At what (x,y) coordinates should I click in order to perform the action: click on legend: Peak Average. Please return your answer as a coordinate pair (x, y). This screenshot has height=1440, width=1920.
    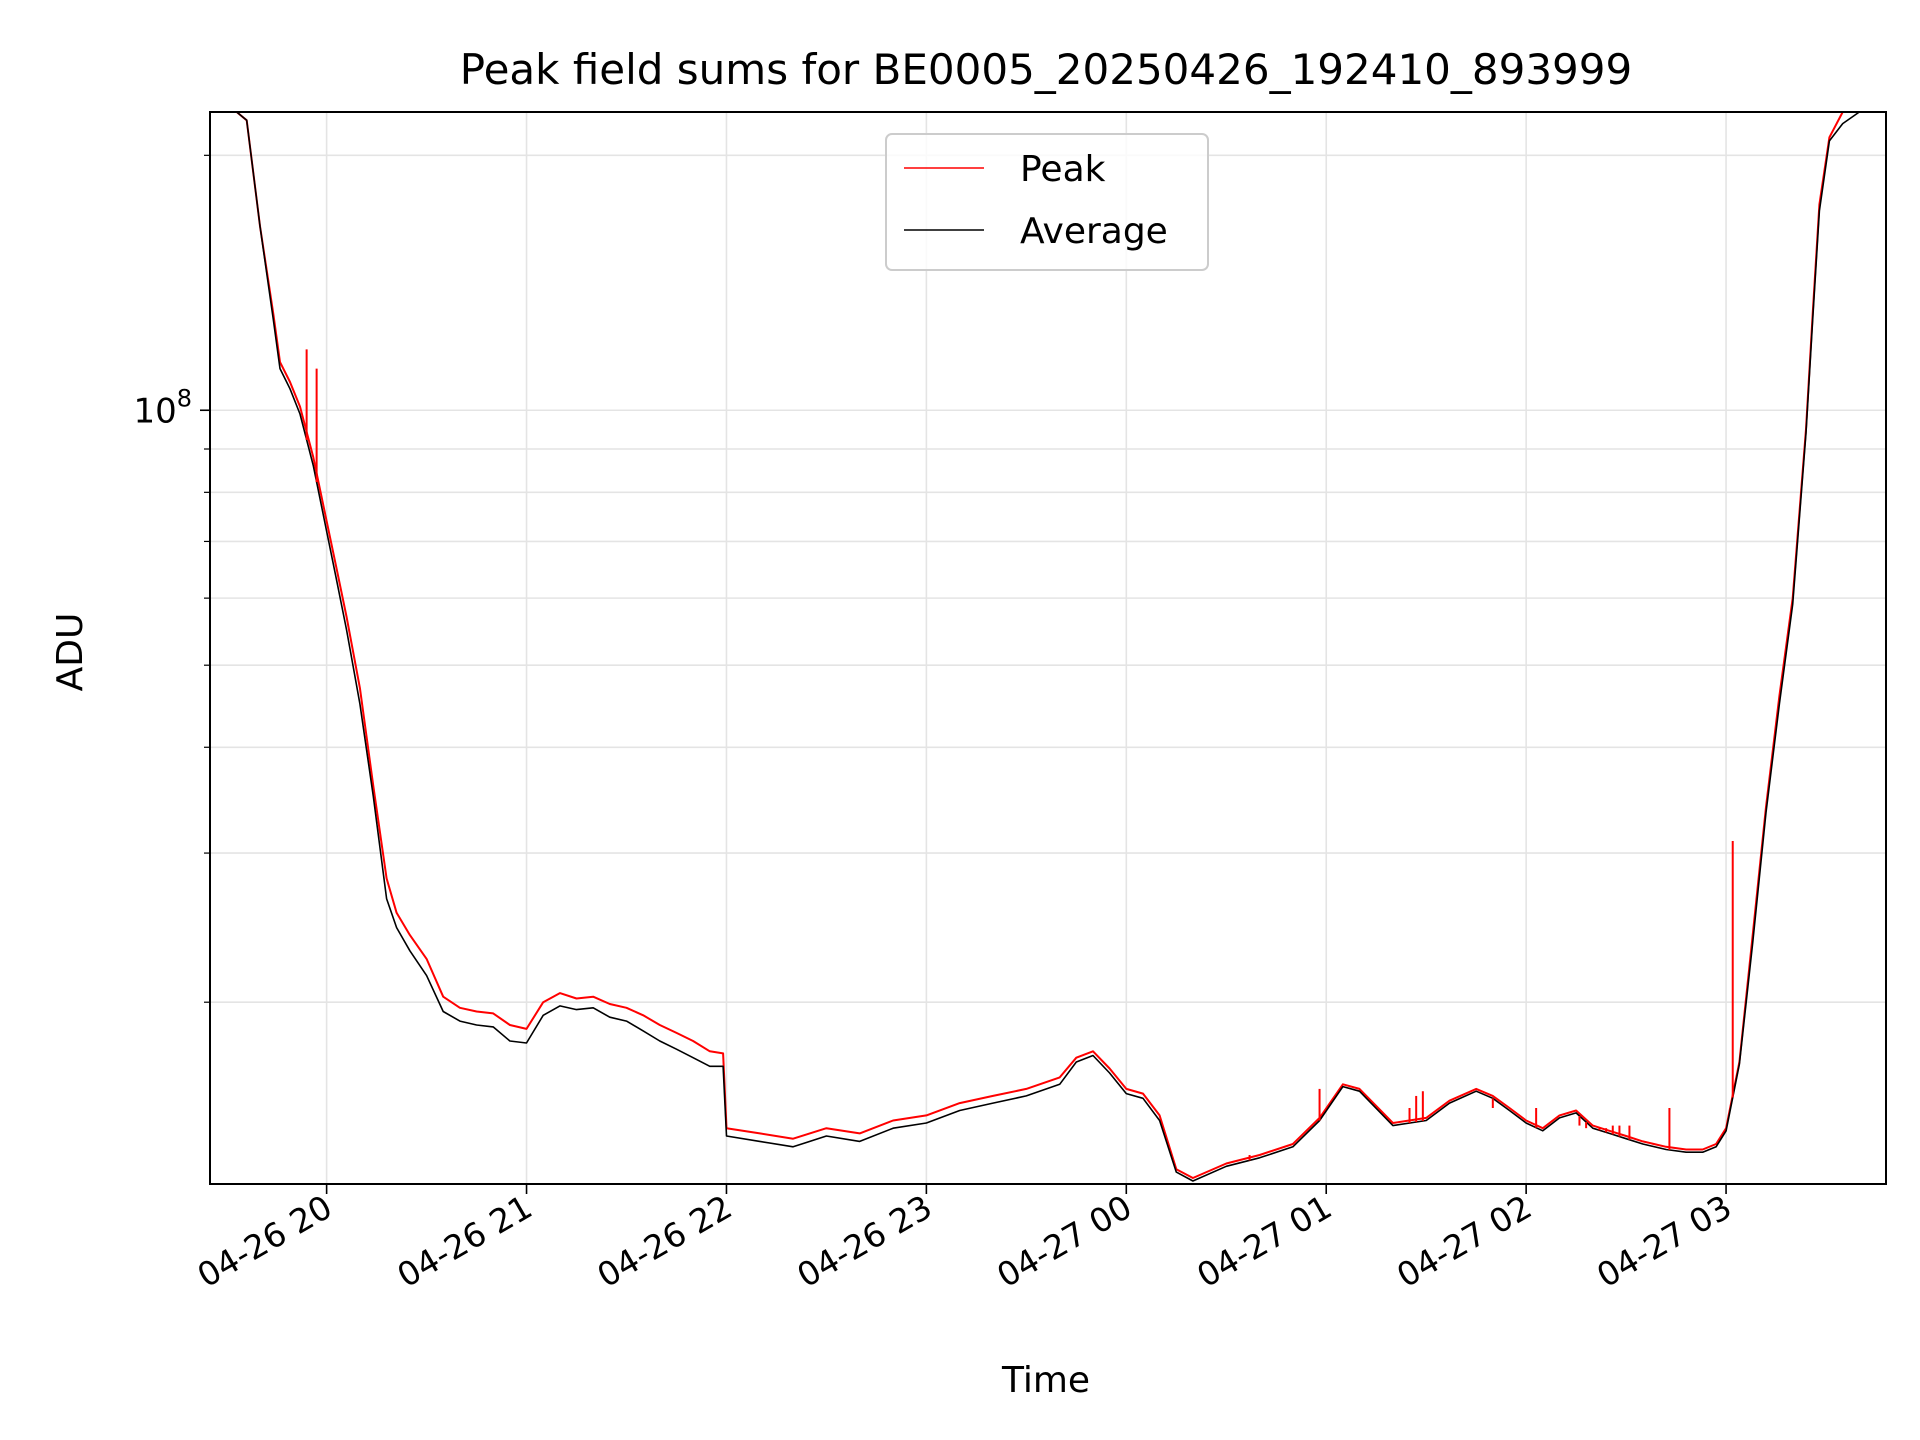
    Looking at the image, I should click on (1047, 202).